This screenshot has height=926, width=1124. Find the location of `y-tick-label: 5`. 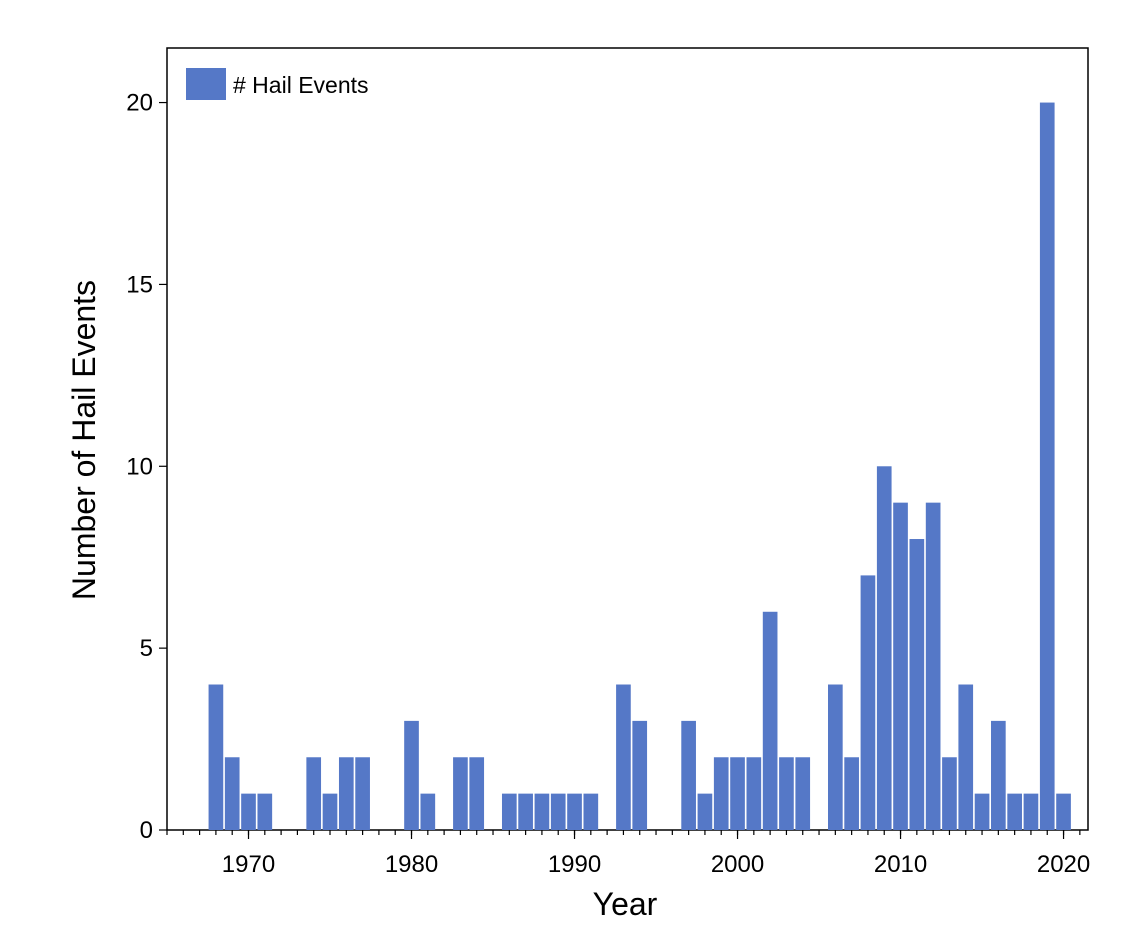

y-tick-label: 5 is located at coordinates (146, 648).